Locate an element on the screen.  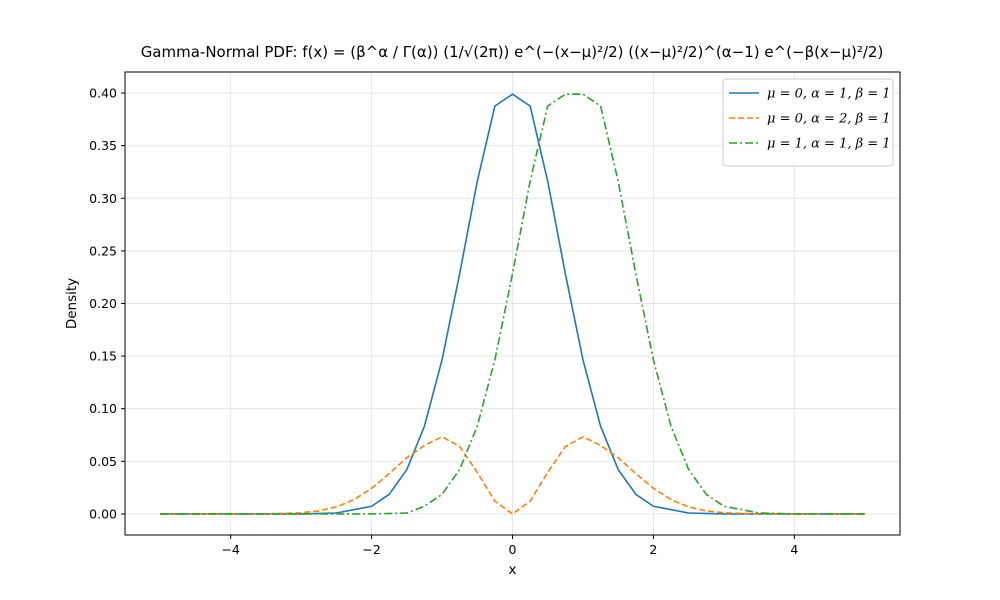
y-tick-label: 0.20 is located at coordinates (103, 303).